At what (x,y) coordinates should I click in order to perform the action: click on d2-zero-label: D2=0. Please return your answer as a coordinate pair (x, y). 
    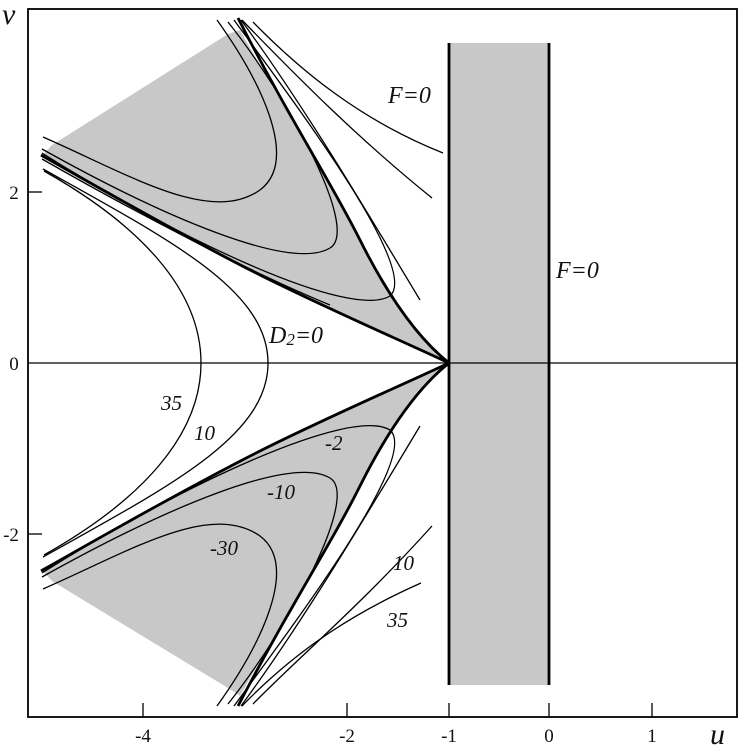
    Looking at the image, I should click on (295, 336).